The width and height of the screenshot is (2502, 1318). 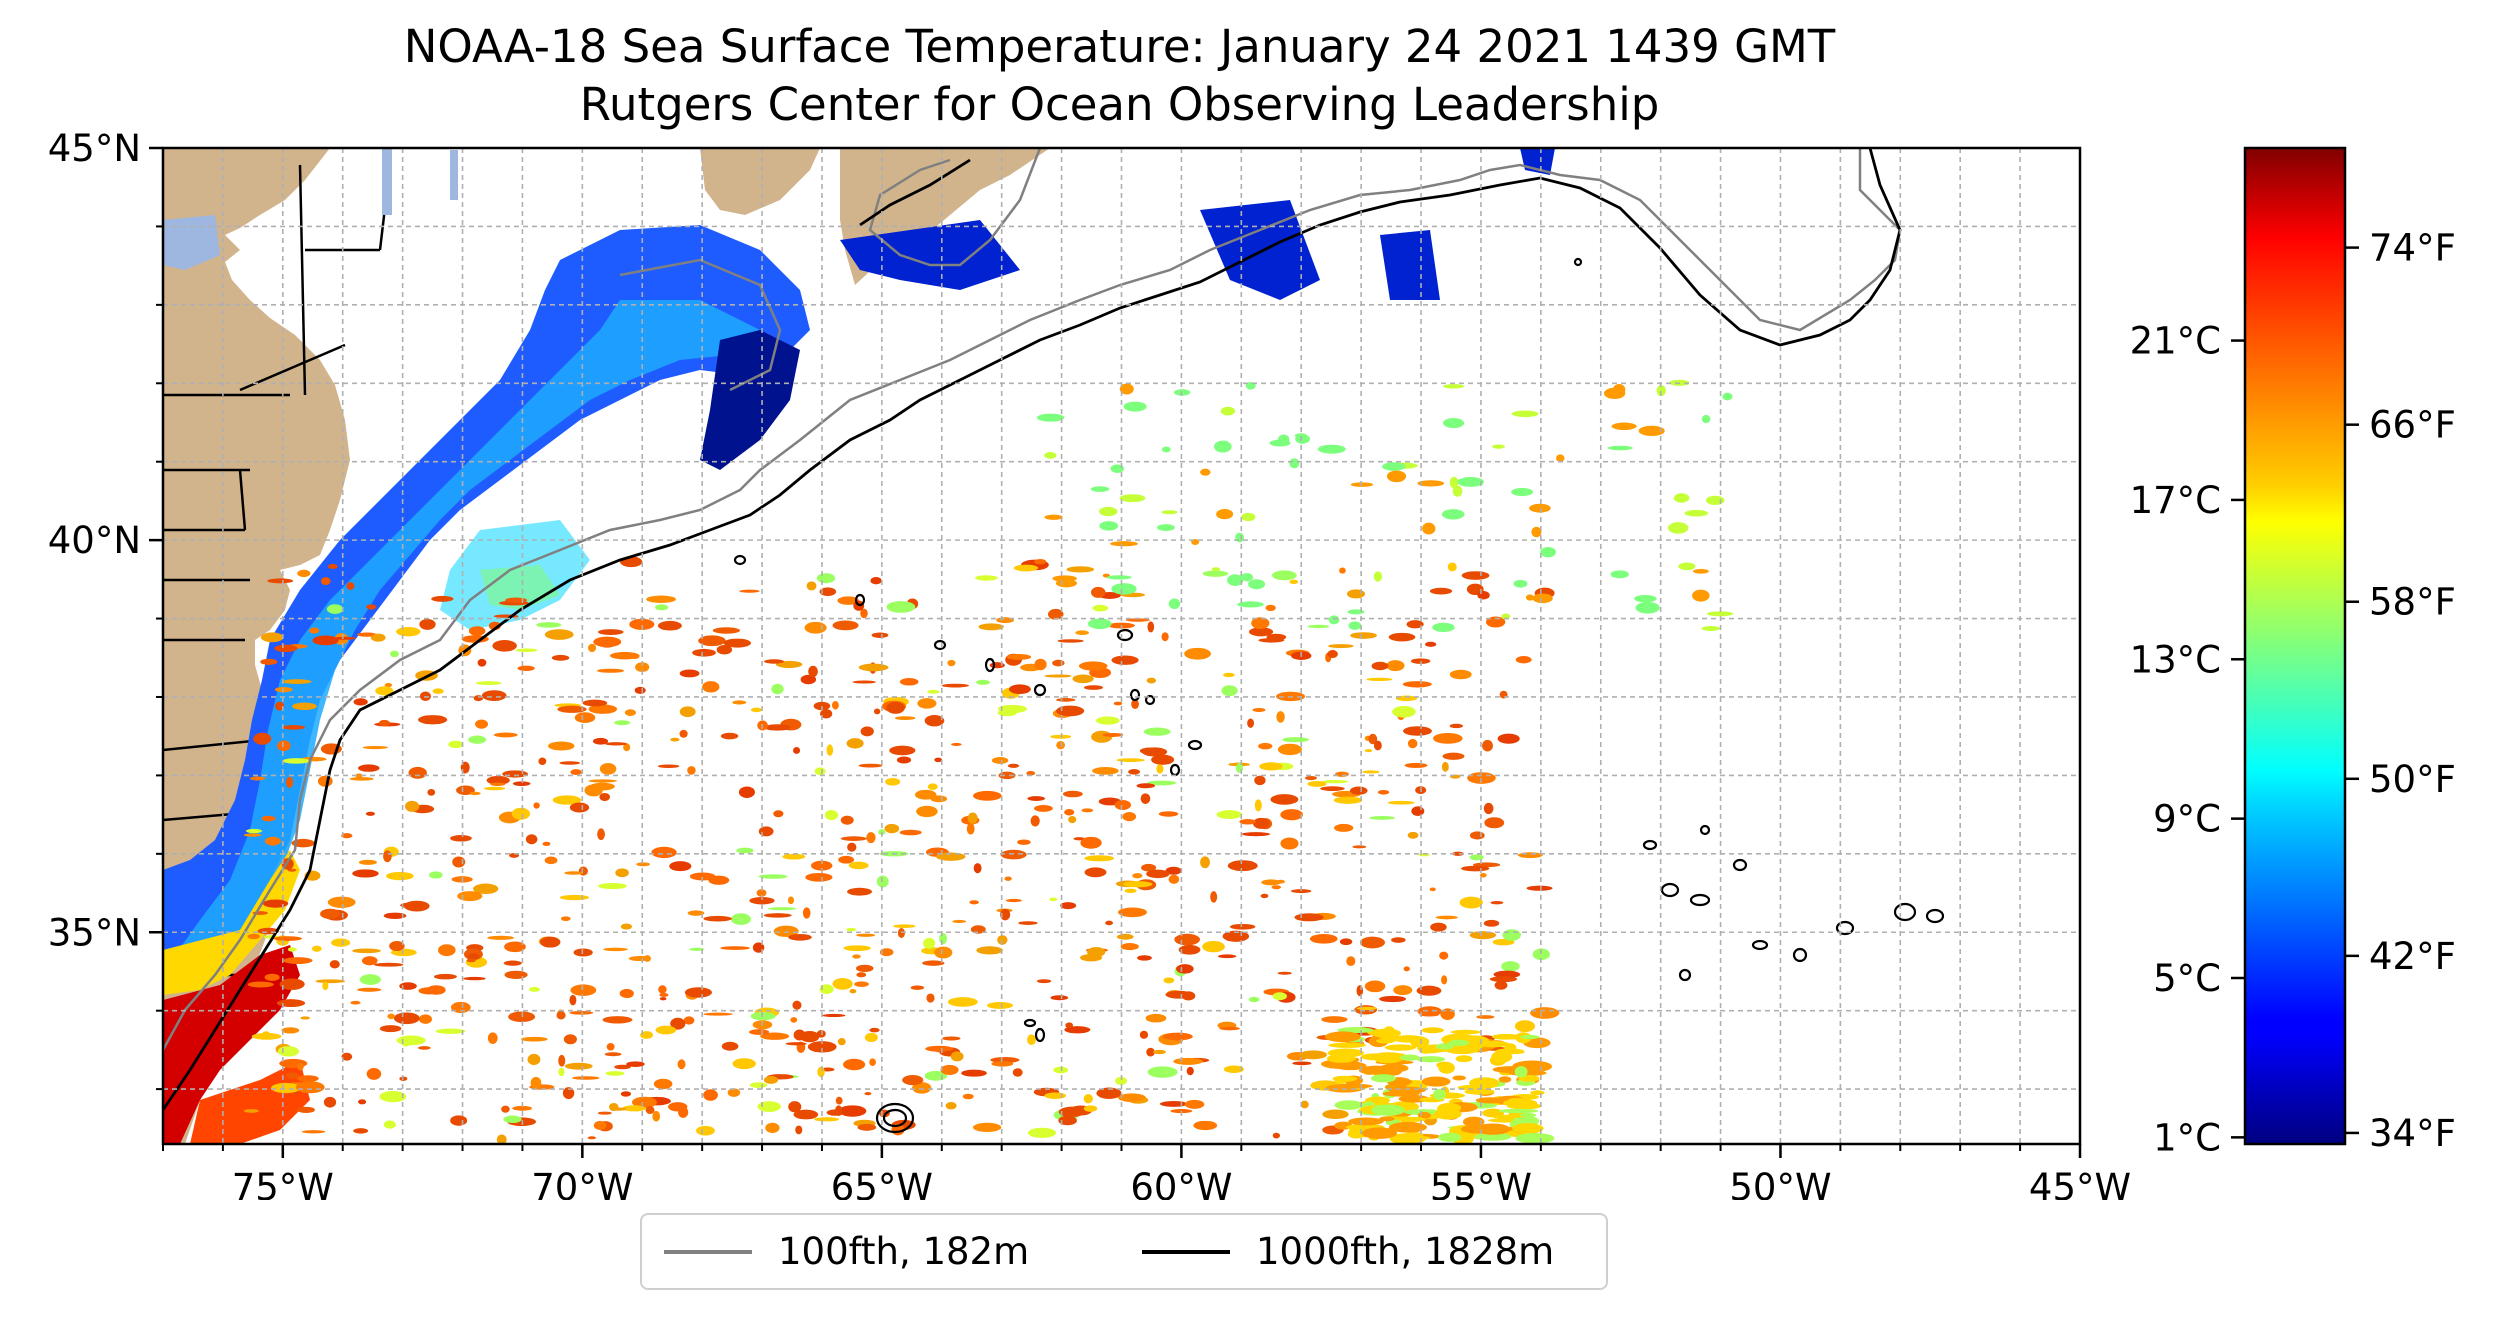 What do you see at coordinates (882, 1183) in the screenshot?
I see `x-tick-label: 65°W` at bounding box center [882, 1183].